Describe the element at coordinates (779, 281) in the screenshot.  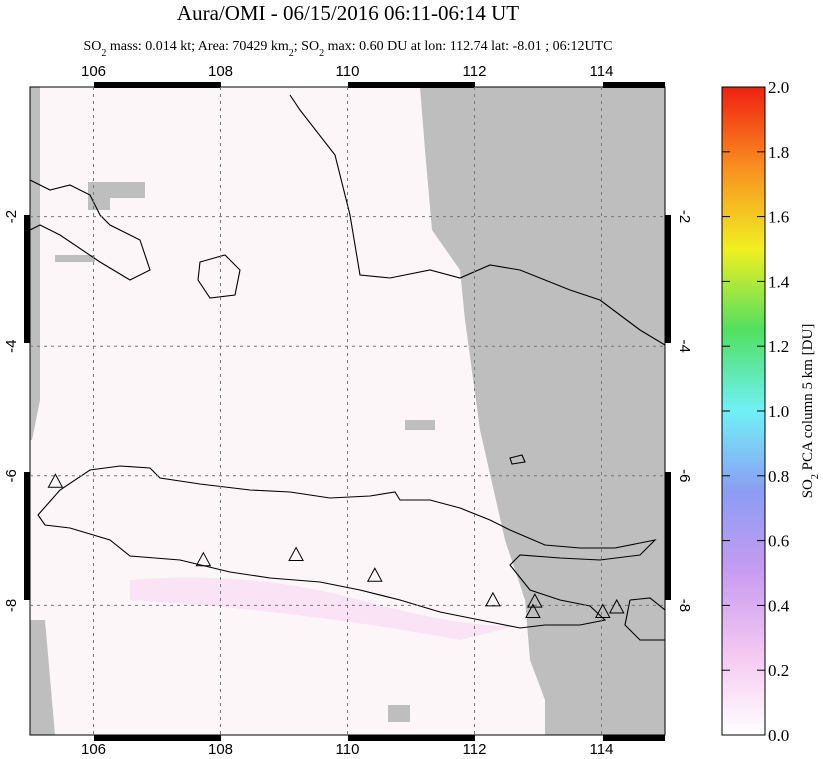
I see `colorbar-tick-label: 1.4` at that location.